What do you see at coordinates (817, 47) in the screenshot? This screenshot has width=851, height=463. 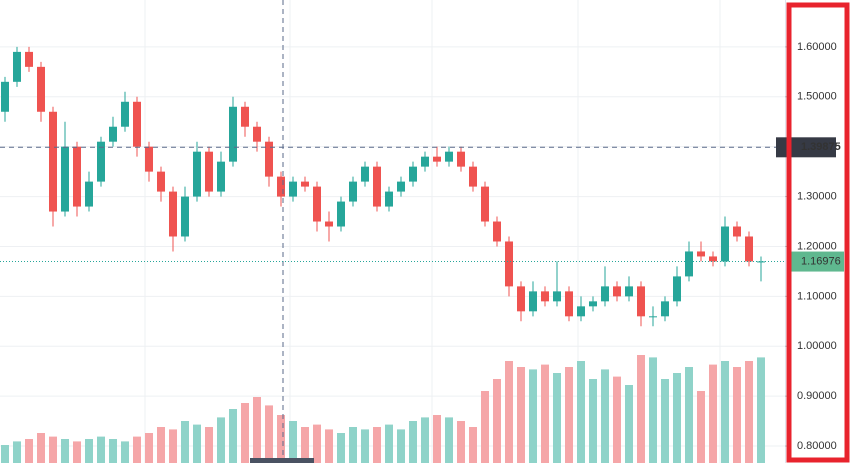 I see `y-tick-label: 1.60000` at bounding box center [817, 47].